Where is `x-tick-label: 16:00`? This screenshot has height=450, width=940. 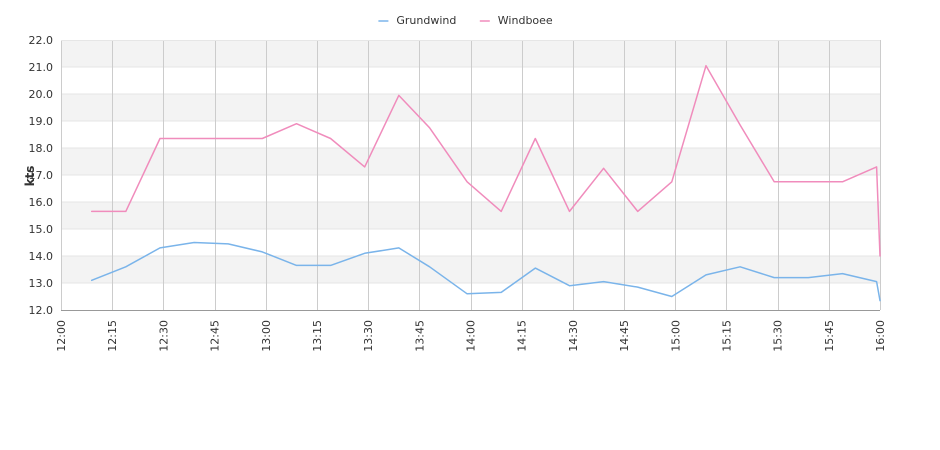 x-tick-label: 16:00 is located at coordinates (880, 336).